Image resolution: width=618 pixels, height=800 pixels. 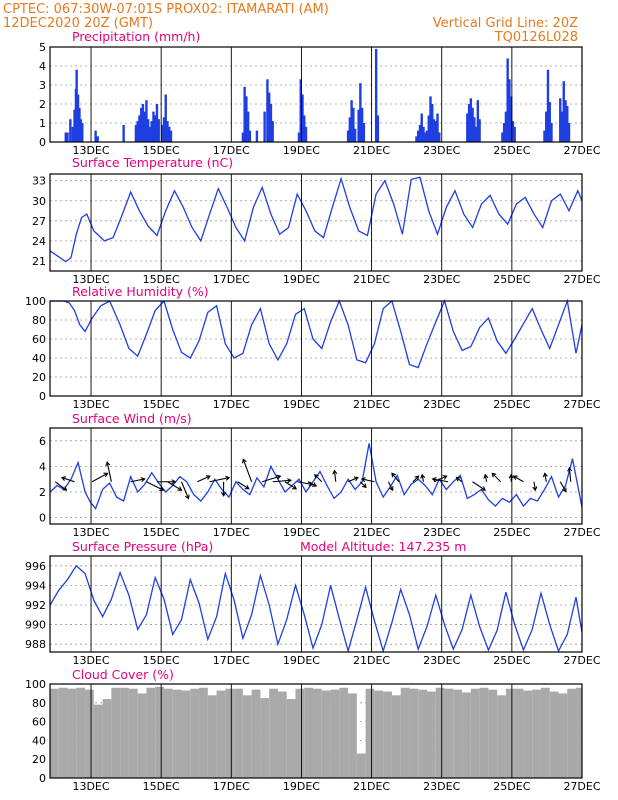 What do you see at coordinates (231, 532) in the screenshot?
I see `x-tick-label: 17DEC` at bounding box center [231, 532].